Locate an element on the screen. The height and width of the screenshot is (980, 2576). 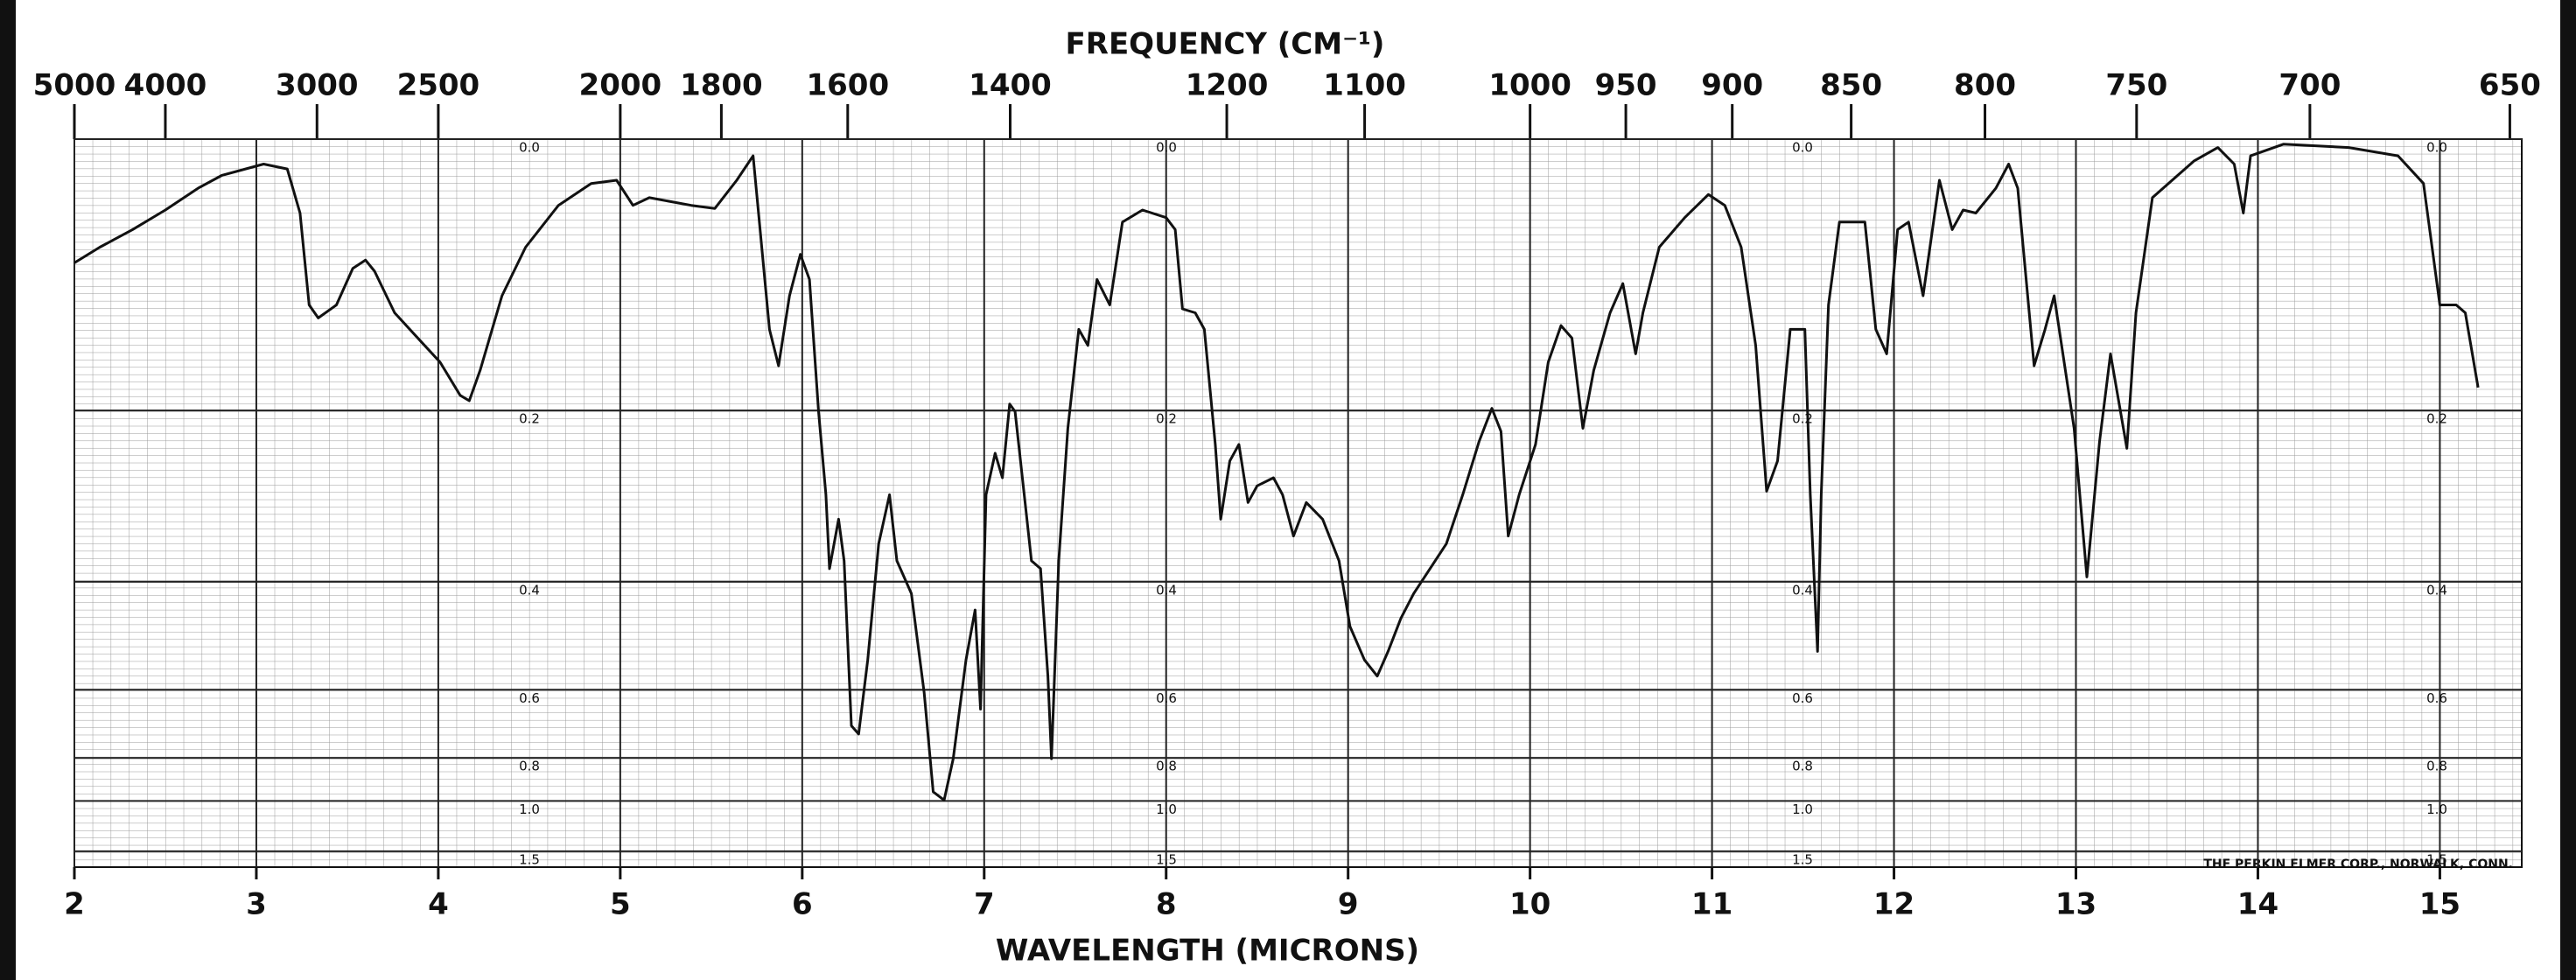
x-tick-label: 7 is located at coordinates (984, 904).